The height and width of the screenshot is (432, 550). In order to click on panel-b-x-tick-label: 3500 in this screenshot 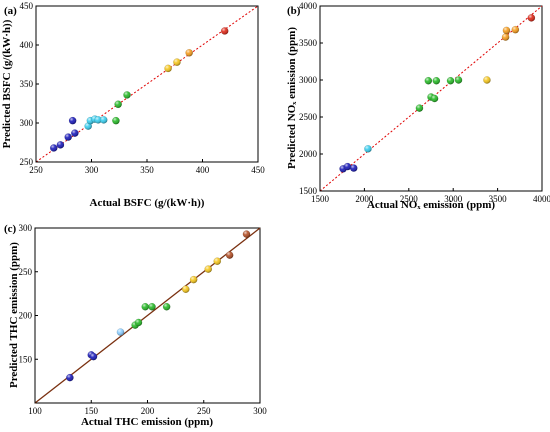, I will do `click(498, 199)`.